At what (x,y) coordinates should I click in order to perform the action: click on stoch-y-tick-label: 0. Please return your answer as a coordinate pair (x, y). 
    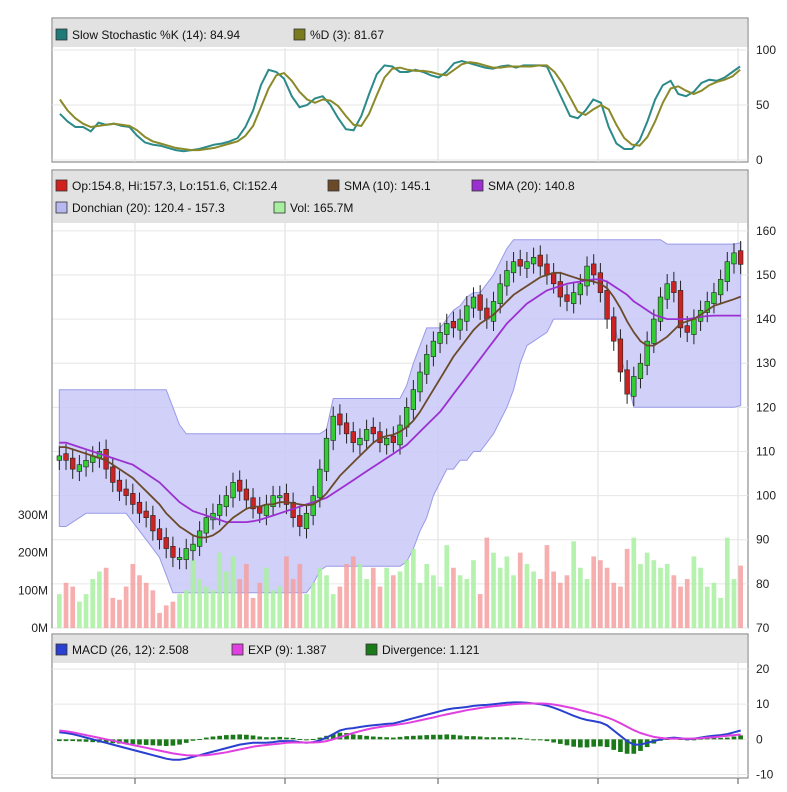
    Looking at the image, I should click on (759, 160).